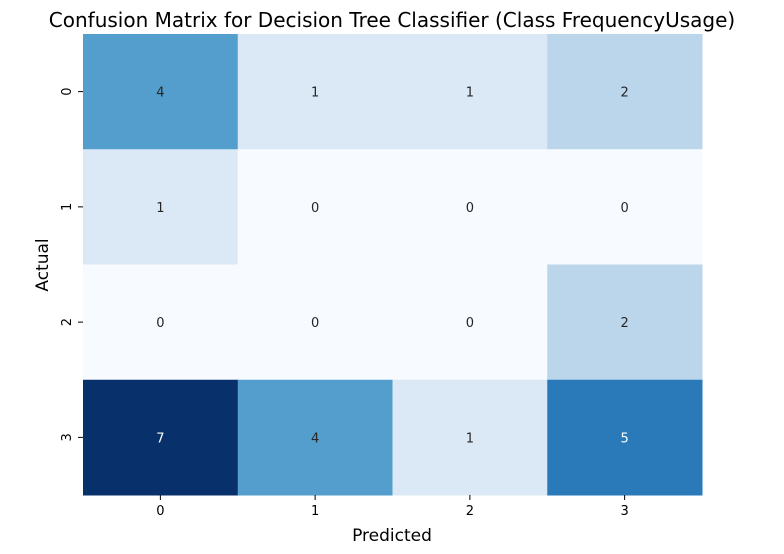 The height and width of the screenshot is (554, 784). I want to click on y-tick-label-2: 2, so click(67, 322).